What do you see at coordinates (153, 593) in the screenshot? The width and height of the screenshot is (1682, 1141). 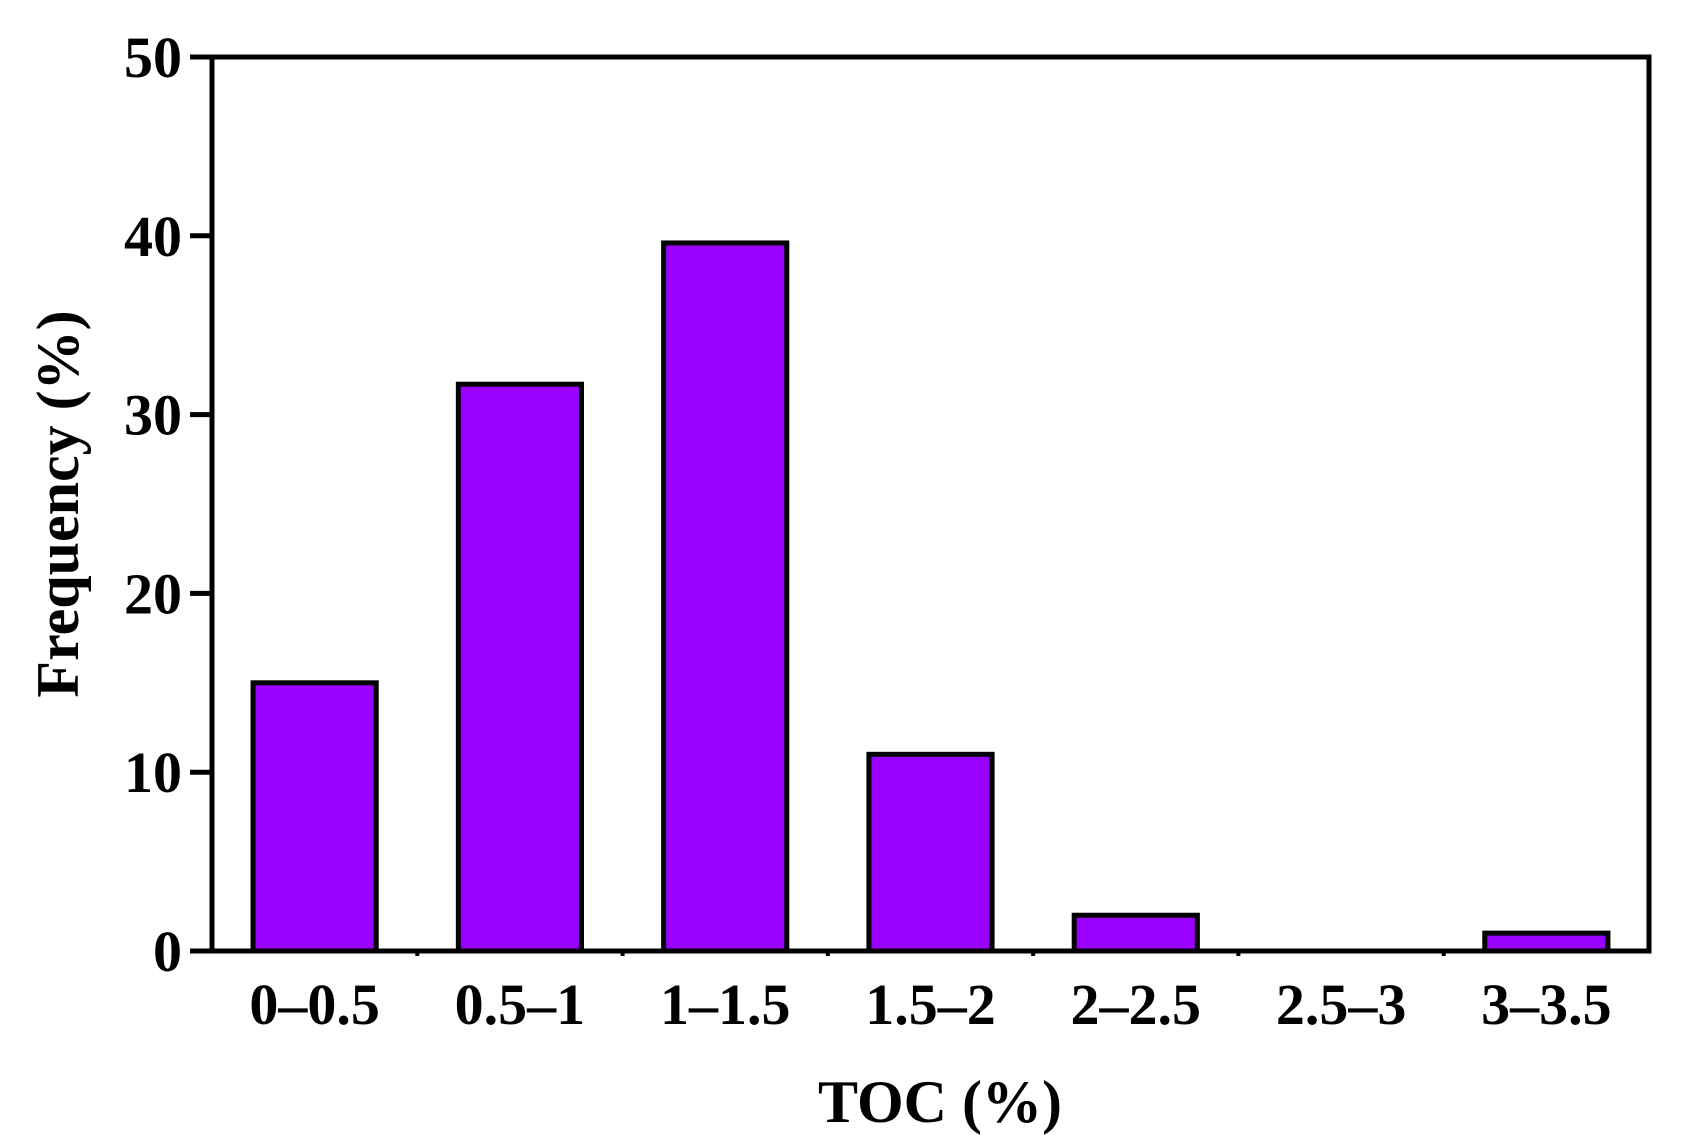 I see `y-tick-label: 20` at bounding box center [153, 593].